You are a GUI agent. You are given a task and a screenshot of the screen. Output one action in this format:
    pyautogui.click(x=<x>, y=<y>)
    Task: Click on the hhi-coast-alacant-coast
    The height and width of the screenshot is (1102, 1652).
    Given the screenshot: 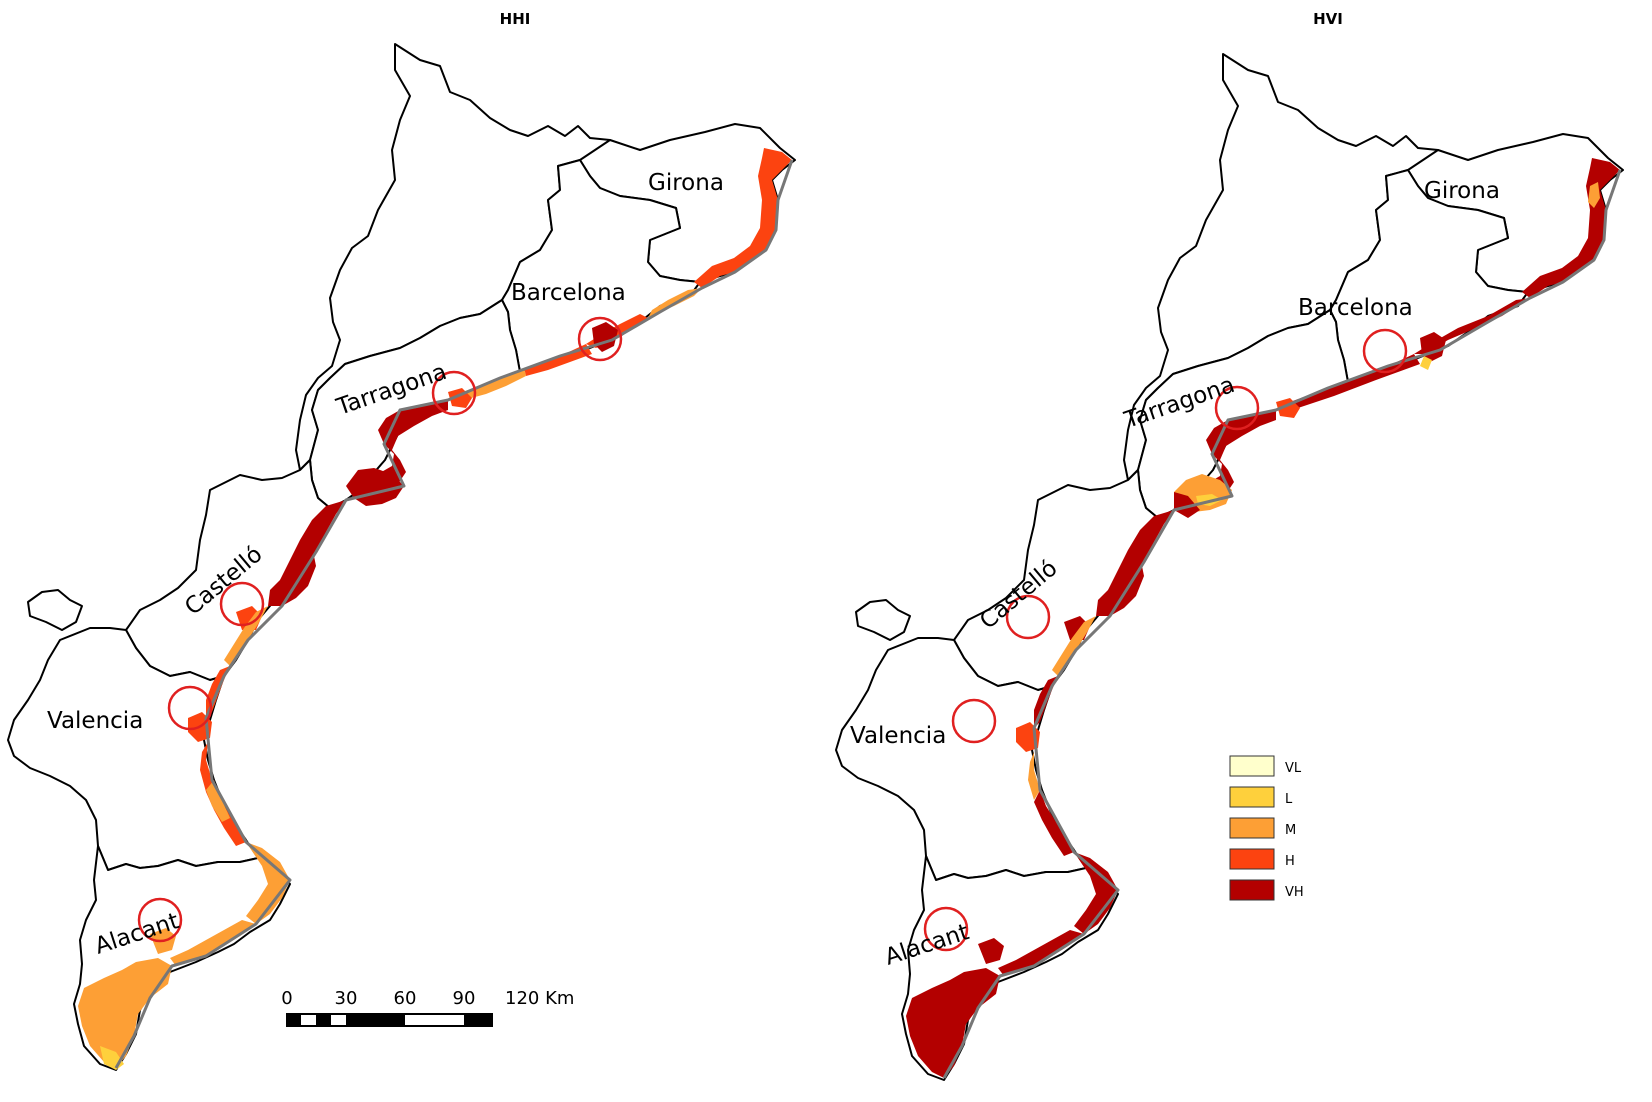 What is the action you would take?
    pyautogui.click(x=213, y=943)
    